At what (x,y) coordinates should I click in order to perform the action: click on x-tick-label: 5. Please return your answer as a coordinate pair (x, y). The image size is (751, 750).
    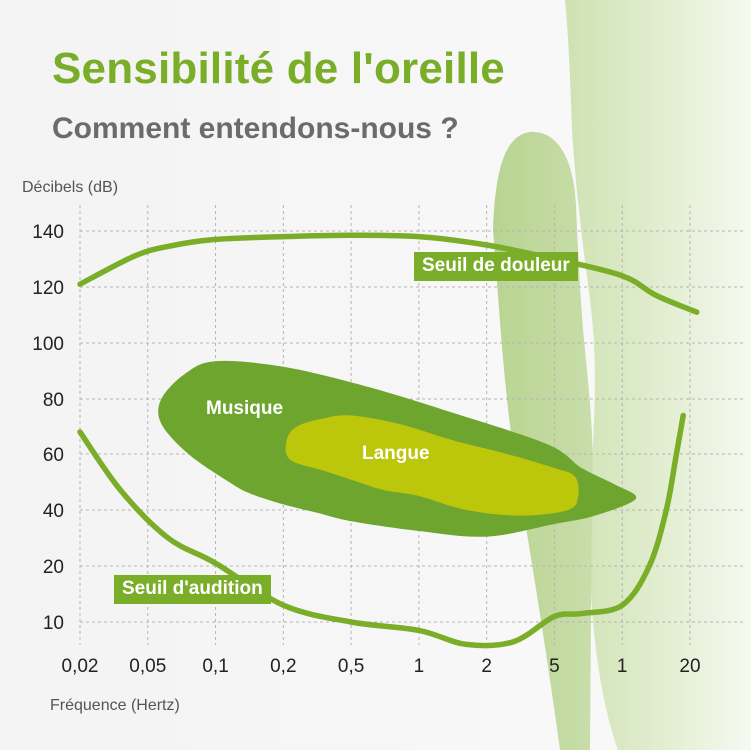
    Looking at the image, I should click on (554, 666).